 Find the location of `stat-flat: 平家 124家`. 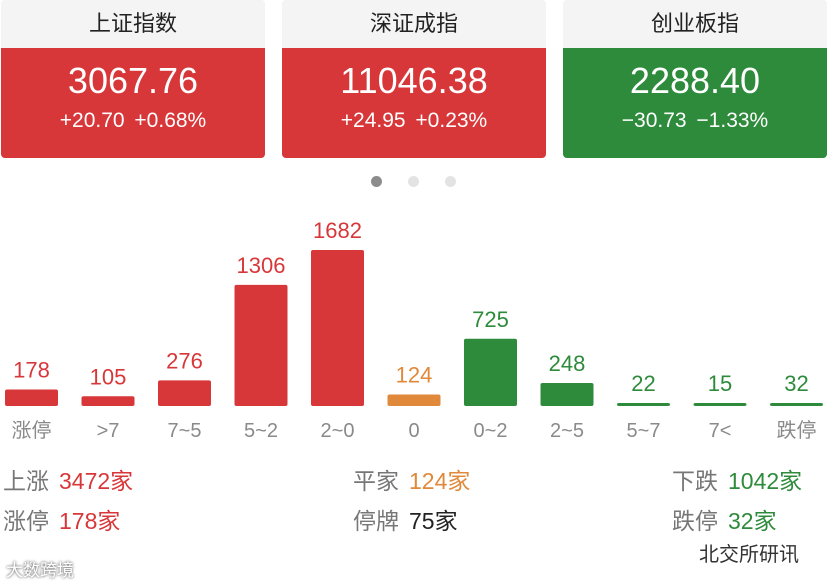

stat-flat: 平家 124家 is located at coordinates (411, 481).